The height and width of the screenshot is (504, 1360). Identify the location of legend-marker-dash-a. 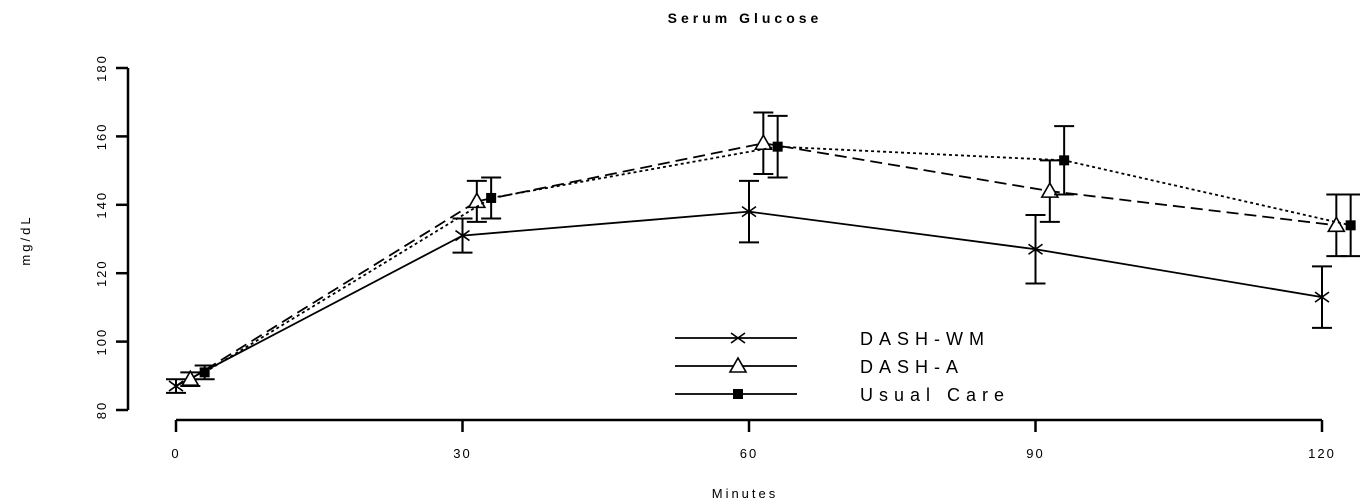
(738, 364).